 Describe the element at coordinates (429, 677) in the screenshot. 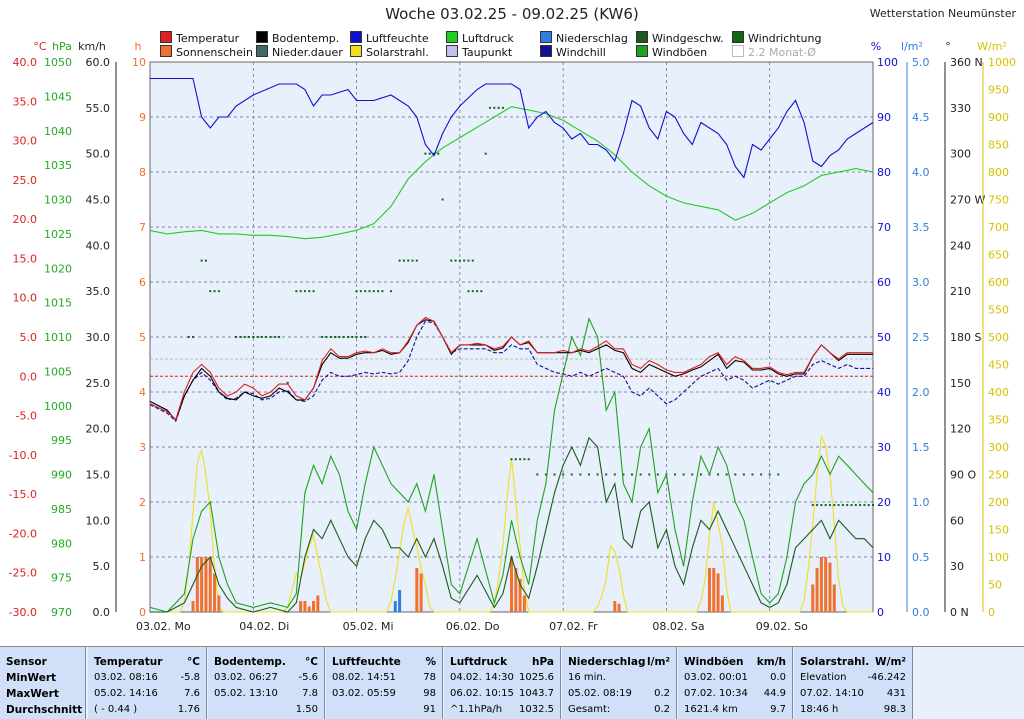

I see `stats-cell-value: 78` at that location.